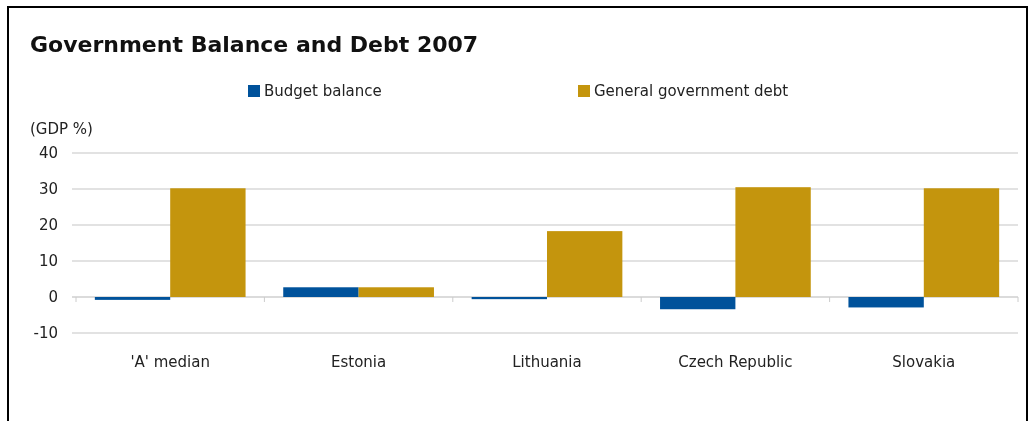  I want to click on x-tick-label: Lithuania, so click(547, 362).